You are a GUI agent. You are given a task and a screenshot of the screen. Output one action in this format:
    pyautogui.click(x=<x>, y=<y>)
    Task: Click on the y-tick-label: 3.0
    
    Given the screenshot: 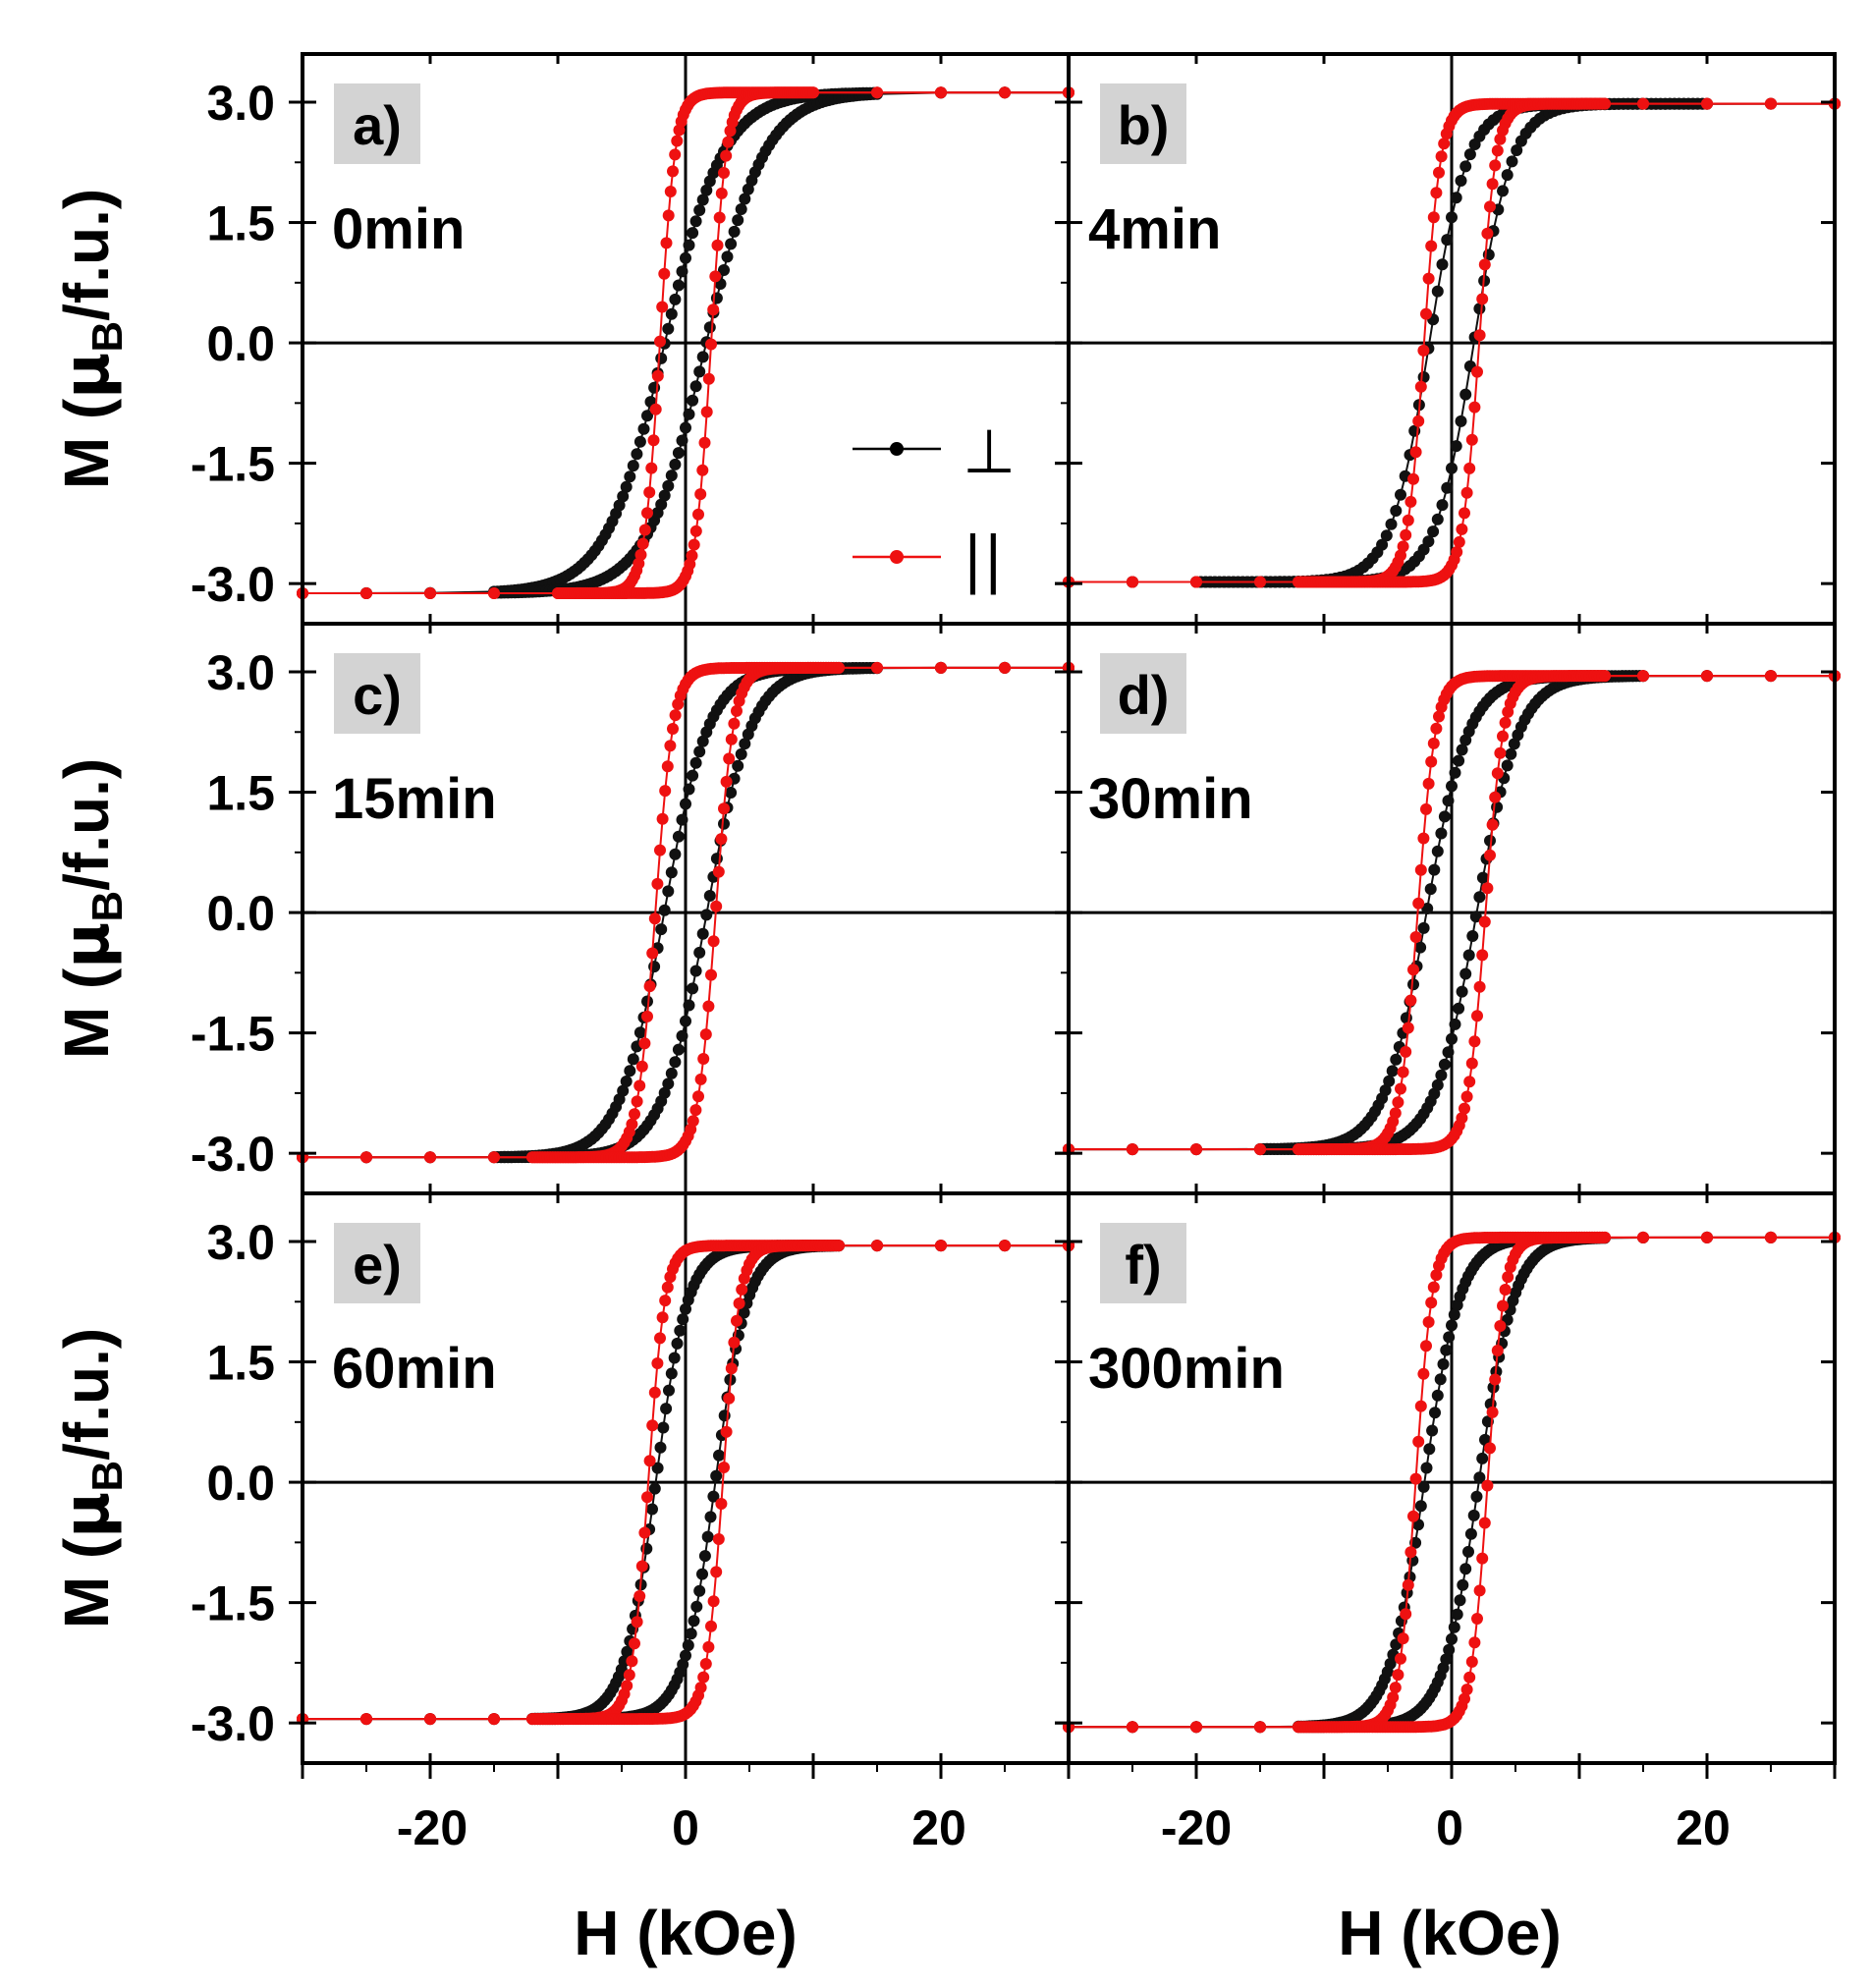 What is the action you would take?
    pyautogui.click(x=240, y=672)
    